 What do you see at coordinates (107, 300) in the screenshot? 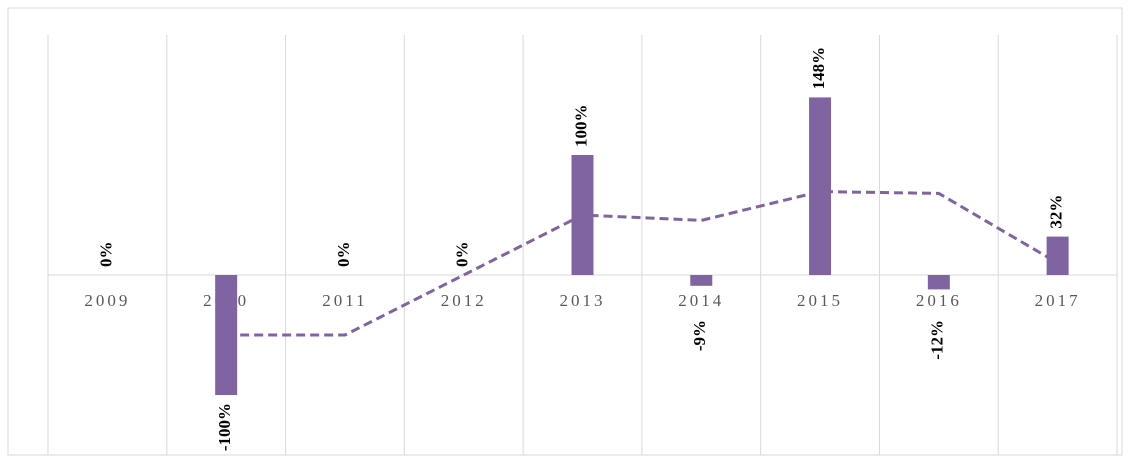
I see `x-tick-label: 2009` at bounding box center [107, 300].